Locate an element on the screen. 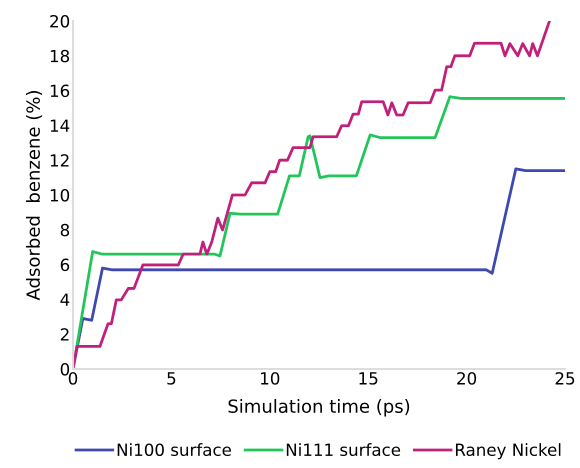  x-axis-title: Simulation time (ps) is located at coordinates (319, 407).